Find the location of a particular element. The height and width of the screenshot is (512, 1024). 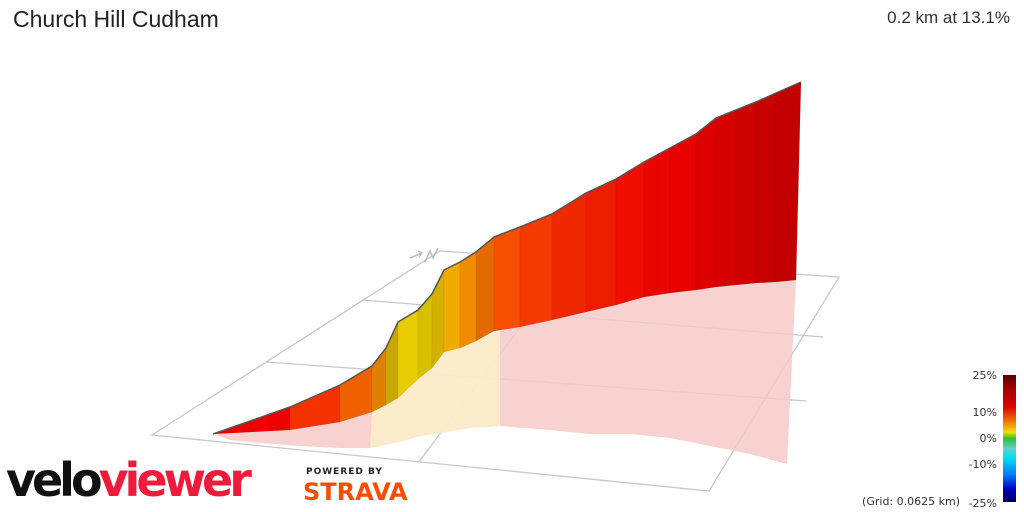

veloviewer-logo: veloviewer is located at coordinates (129, 480).